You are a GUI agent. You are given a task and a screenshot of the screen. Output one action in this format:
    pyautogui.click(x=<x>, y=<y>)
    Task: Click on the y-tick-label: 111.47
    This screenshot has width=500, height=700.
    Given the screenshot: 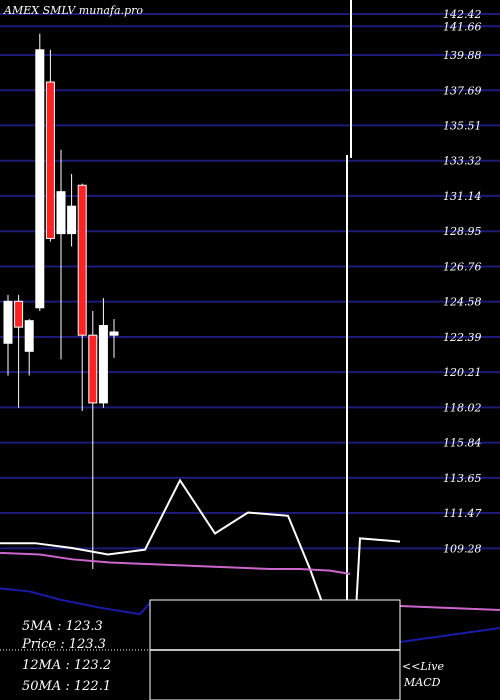 What is the action you would take?
    pyautogui.click(x=462, y=513)
    